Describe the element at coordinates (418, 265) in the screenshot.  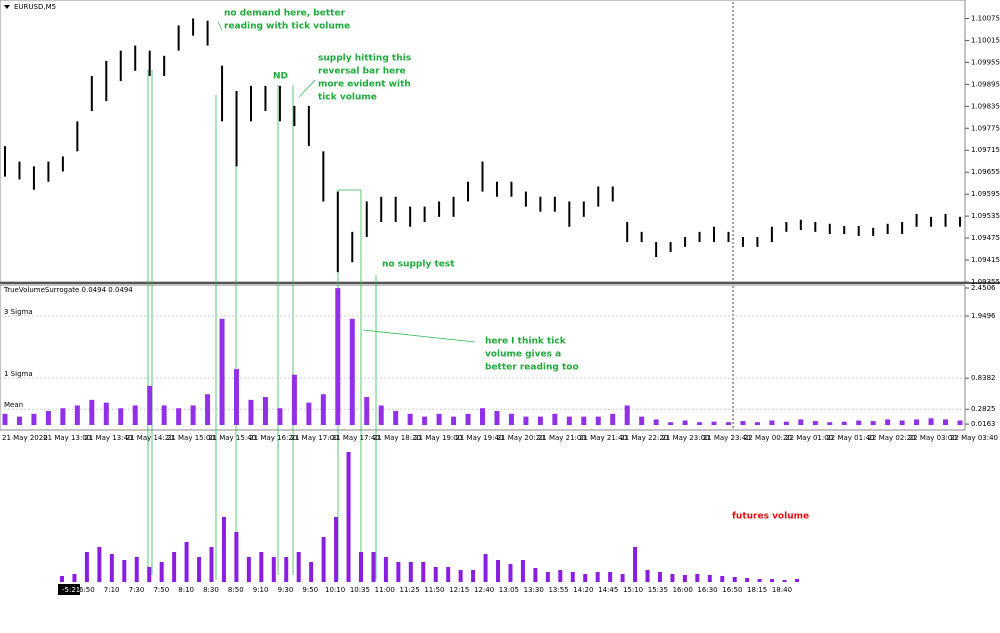
I see `annotation: no supply test` at that location.